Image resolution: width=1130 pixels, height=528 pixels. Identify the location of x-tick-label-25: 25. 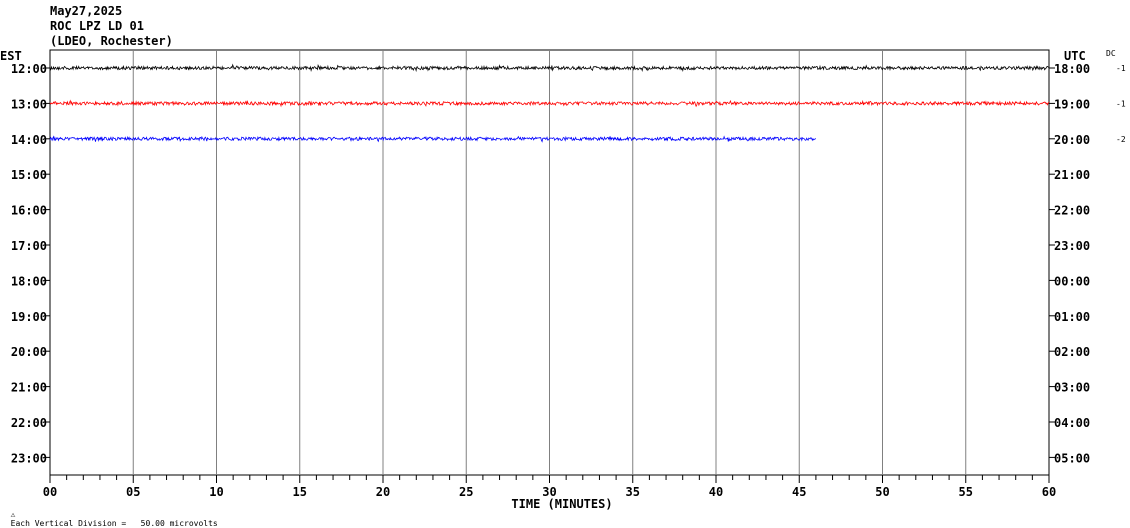
(466, 492).